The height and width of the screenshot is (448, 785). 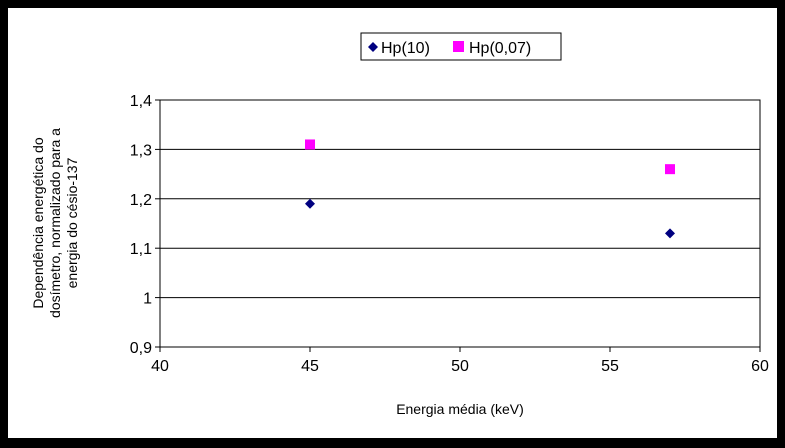 I want to click on y-axis-title-line-1: Dependência energética do, so click(x=38, y=222).